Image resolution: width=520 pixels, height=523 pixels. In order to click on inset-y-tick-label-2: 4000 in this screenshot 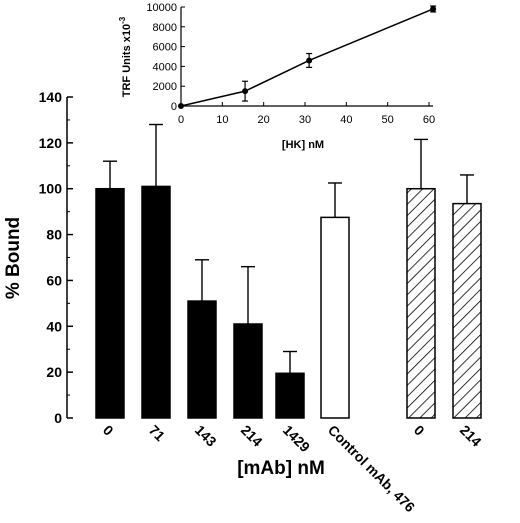, I will do `click(165, 67)`.